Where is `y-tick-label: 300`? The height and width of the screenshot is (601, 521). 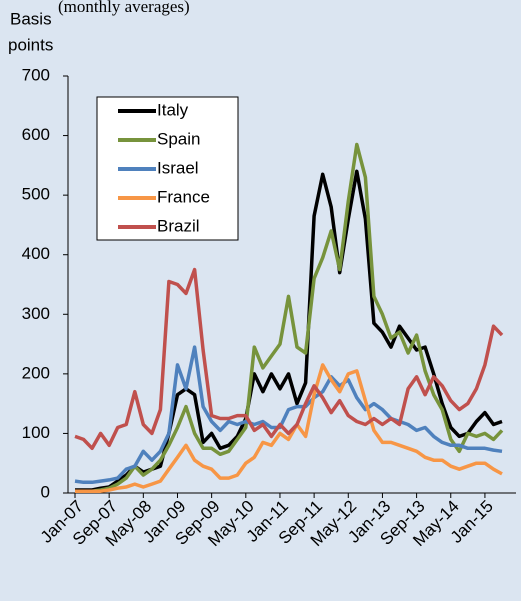
y-tick-label: 300 is located at coordinates (36, 313).